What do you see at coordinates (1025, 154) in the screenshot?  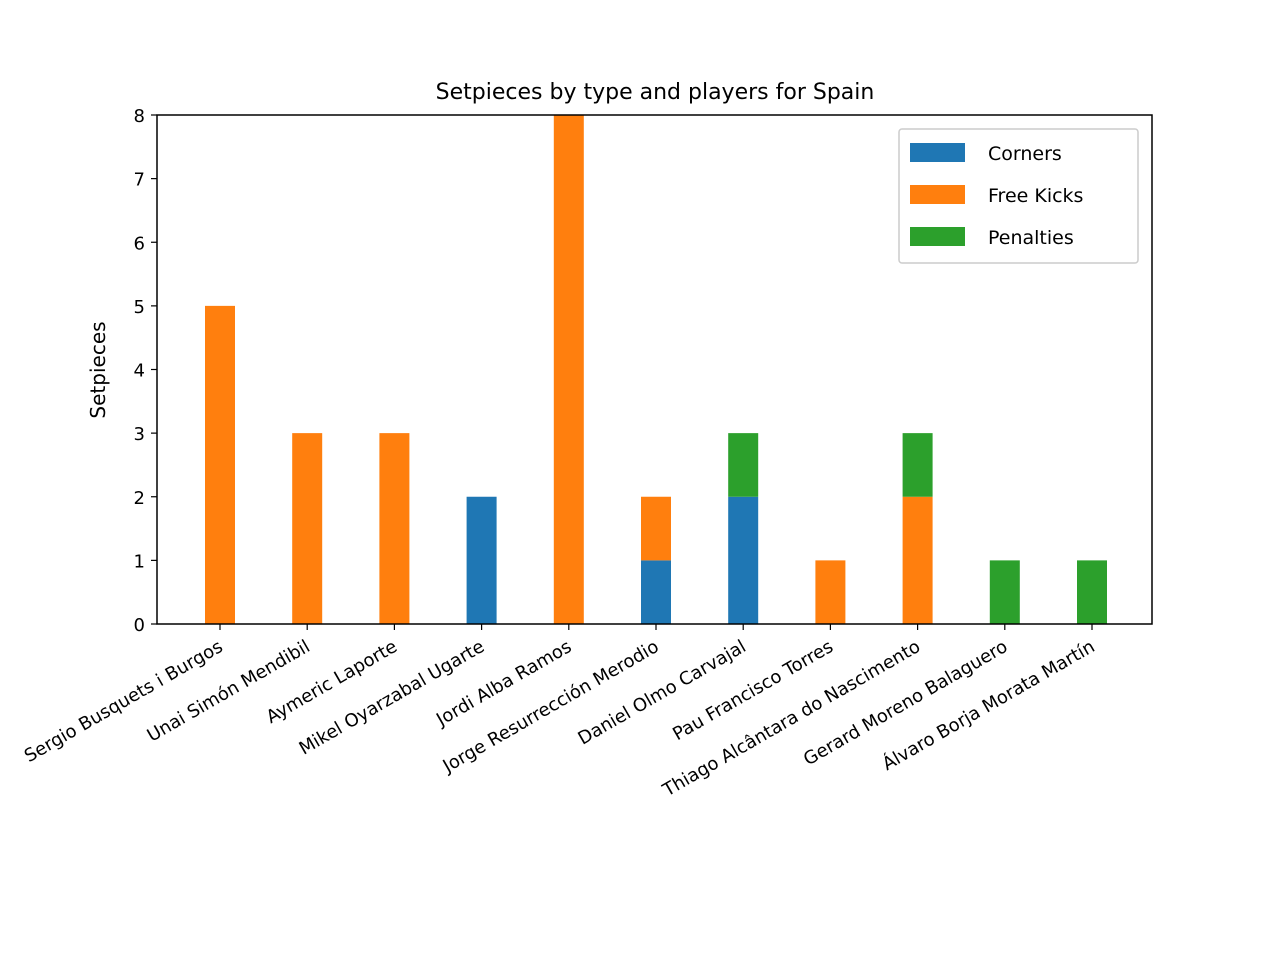 I see `legend-label: Corners` at bounding box center [1025, 154].